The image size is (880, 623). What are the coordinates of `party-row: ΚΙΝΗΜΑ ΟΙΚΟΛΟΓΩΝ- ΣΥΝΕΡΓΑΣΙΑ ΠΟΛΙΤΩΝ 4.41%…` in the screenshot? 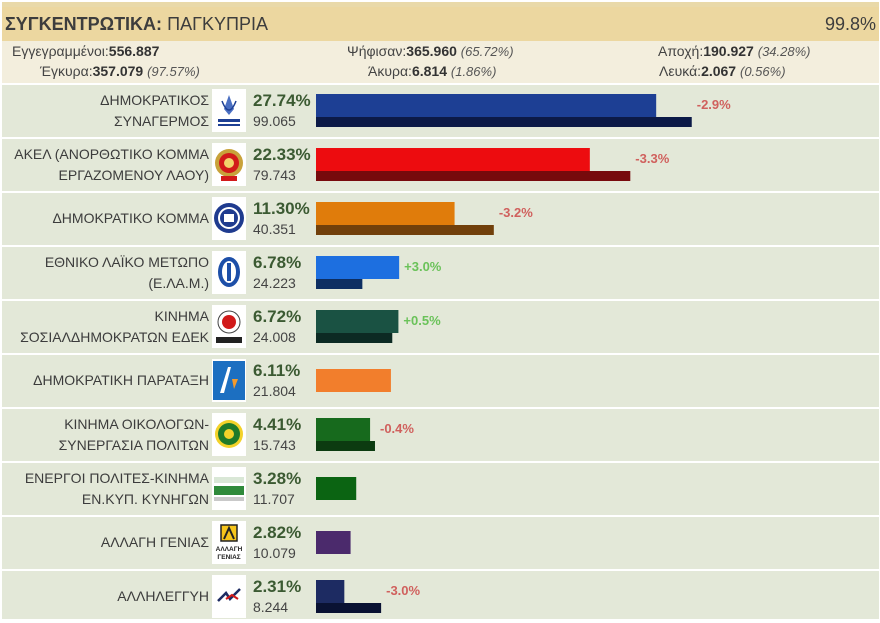 It's located at (440, 435).